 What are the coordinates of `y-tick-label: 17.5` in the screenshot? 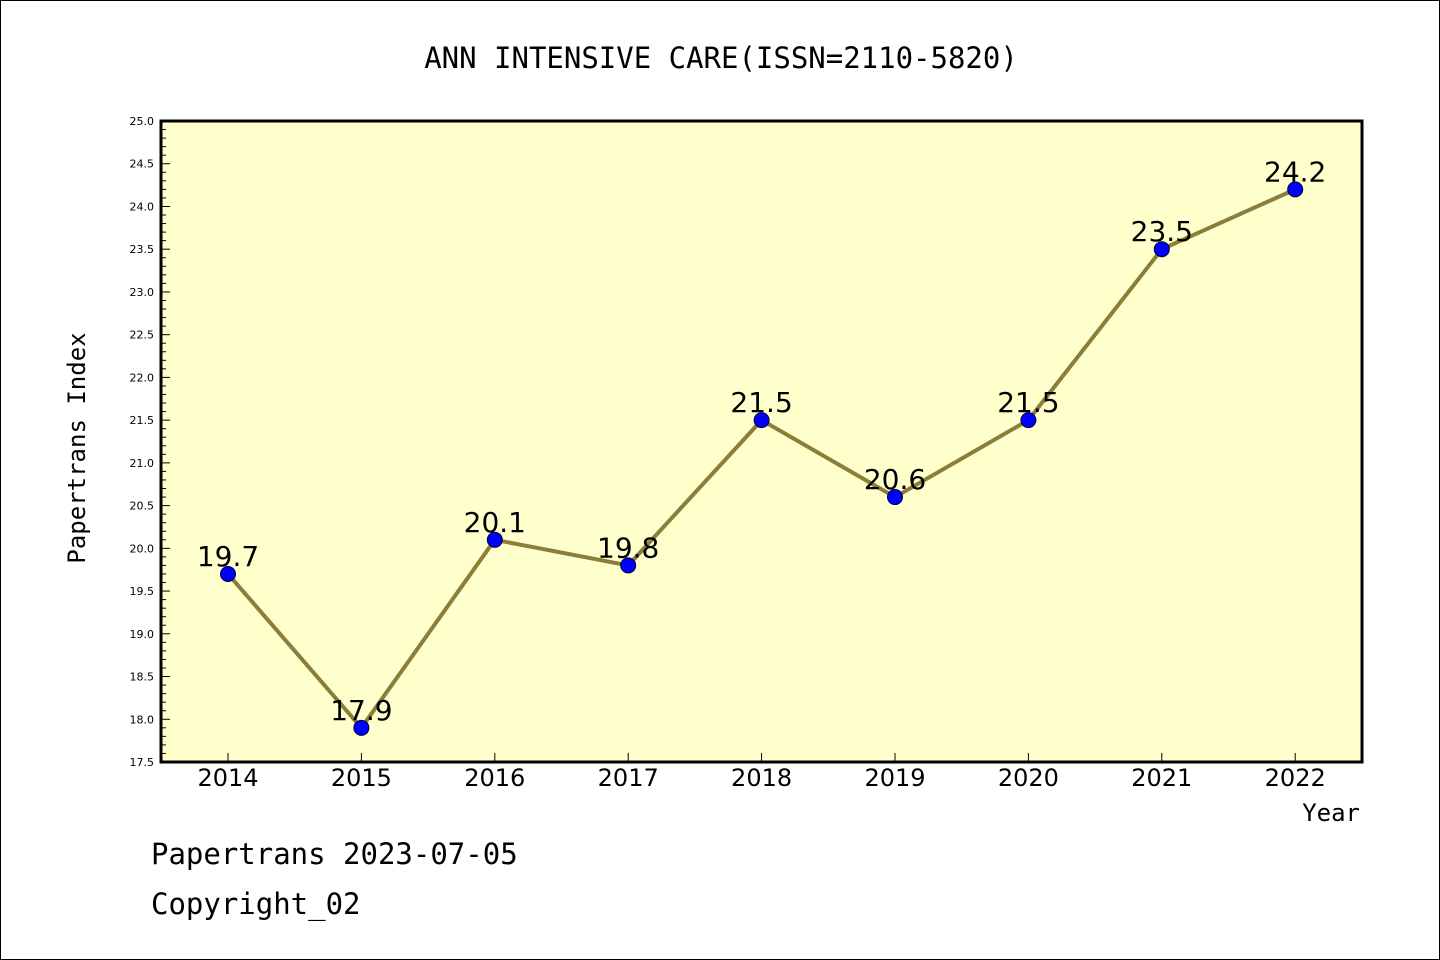 It's located at (142, 762).